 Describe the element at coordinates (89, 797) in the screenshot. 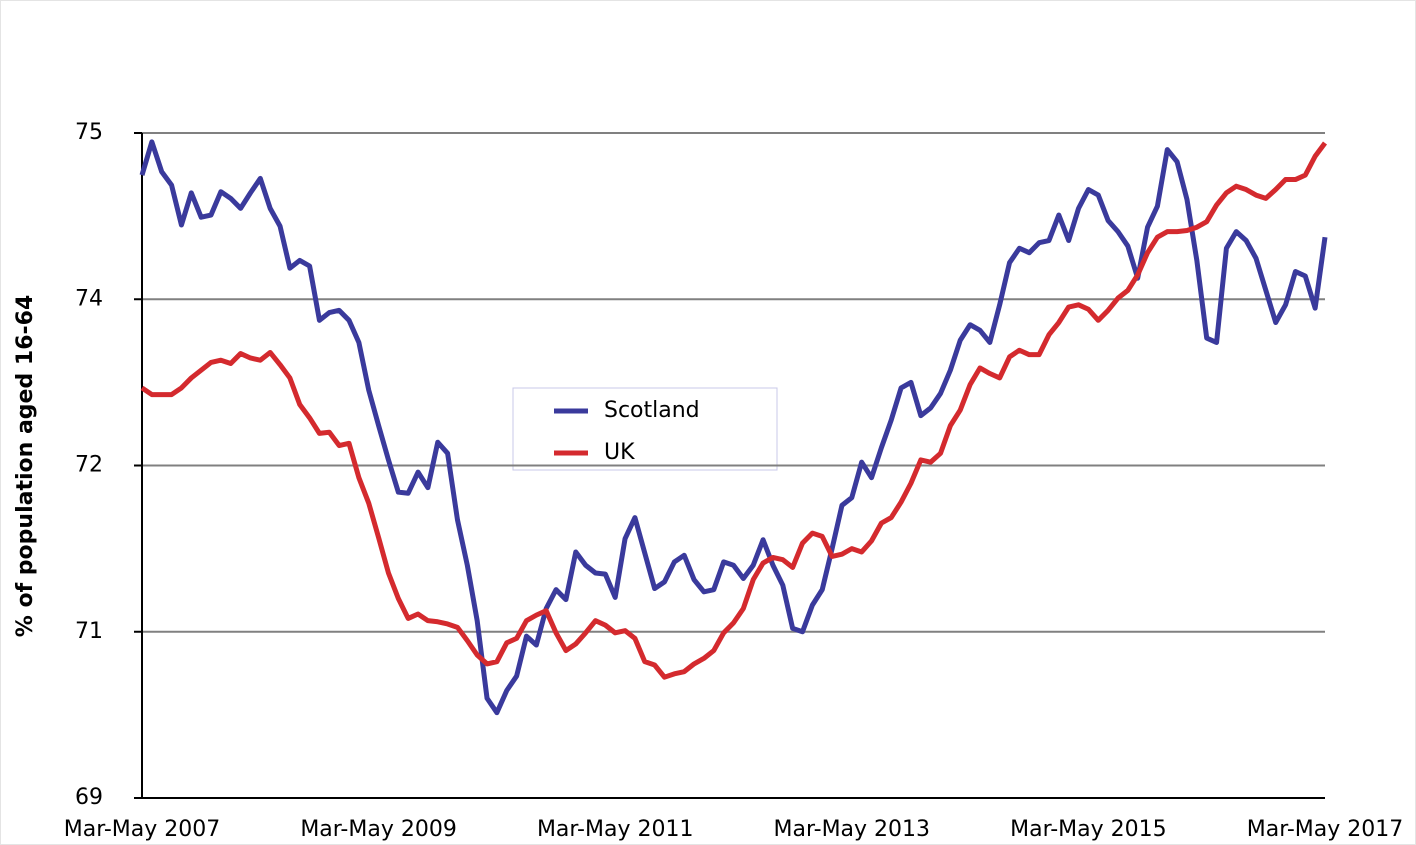

I see `y-tick-label: 69` at that location.